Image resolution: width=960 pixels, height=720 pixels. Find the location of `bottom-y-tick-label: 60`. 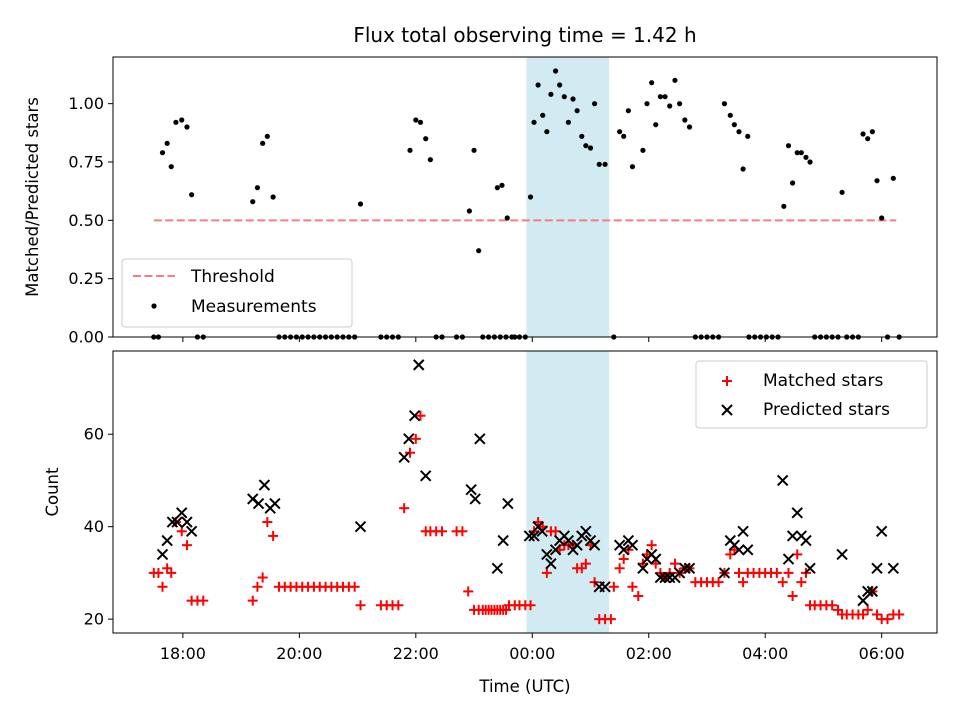

bottom-y-tick-label: 60 is located at coordinates (94, 434).